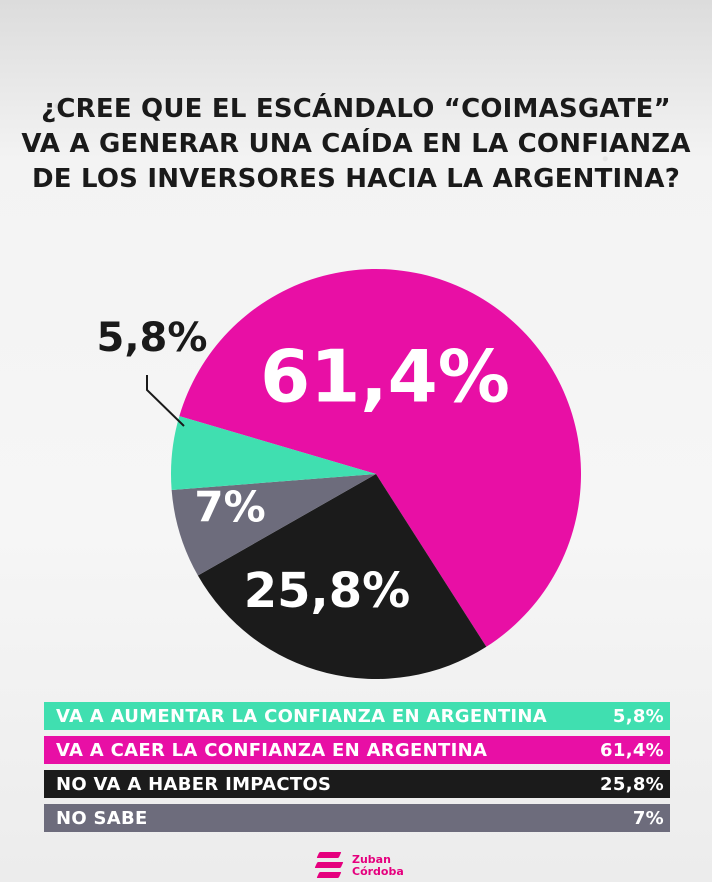 This screenshot has width=712, height=882. What do you see at coordinates (273, 525) in the screenshot?
I see `slice-no-sabe` at bounding box center [273, 525].